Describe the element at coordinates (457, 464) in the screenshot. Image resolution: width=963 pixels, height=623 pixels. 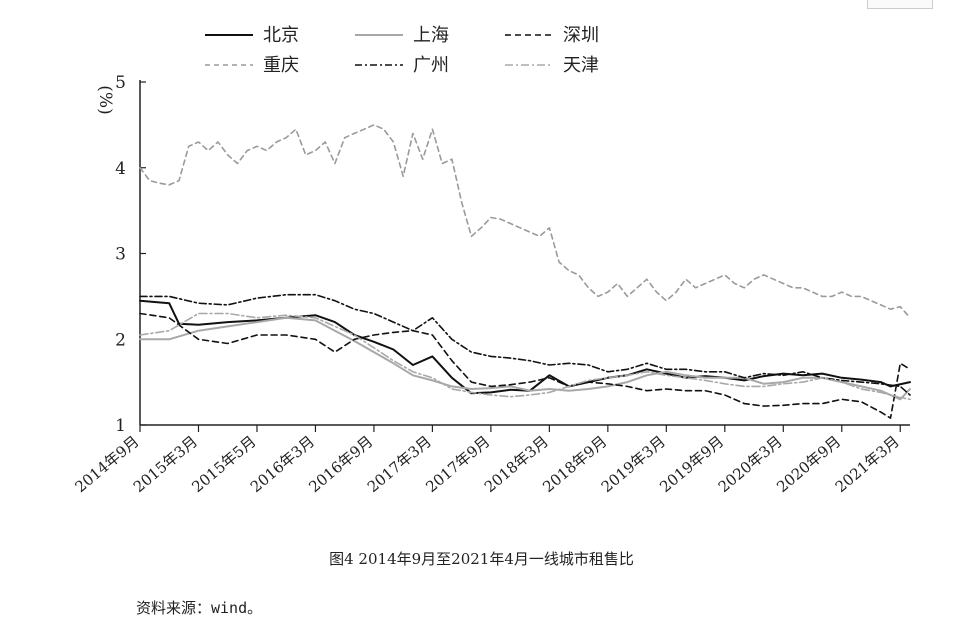
I see `x-tick-label: 2017年9月` at that location.